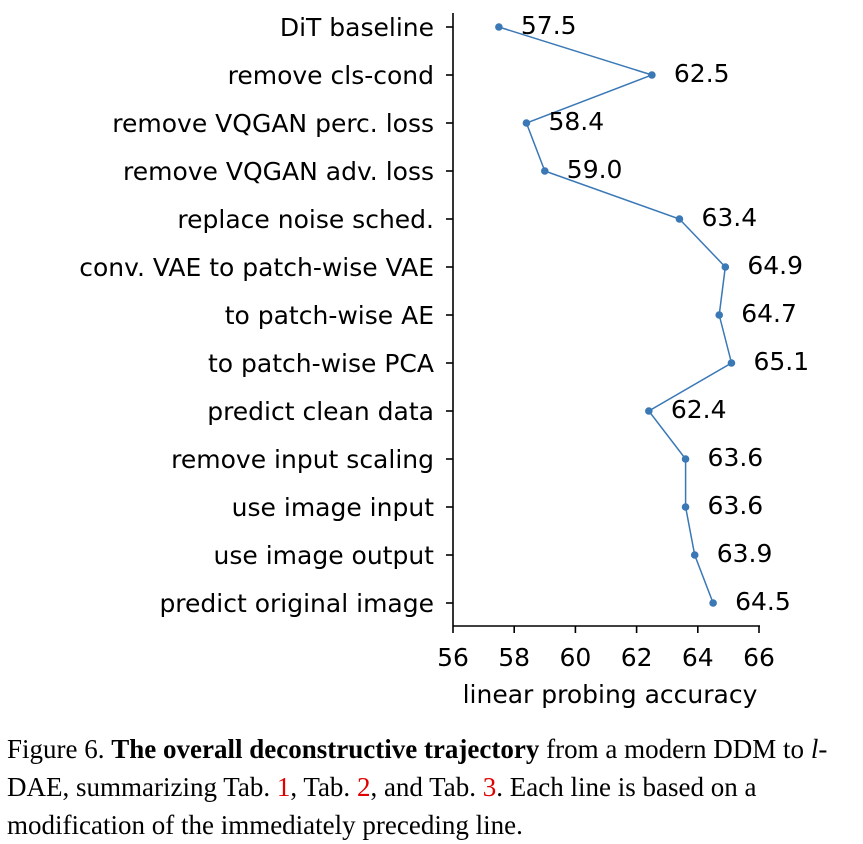 The height and width of the screenshot is (844, 863). I want to click on y-tick-label: remove input scaling, so click(302, 459).